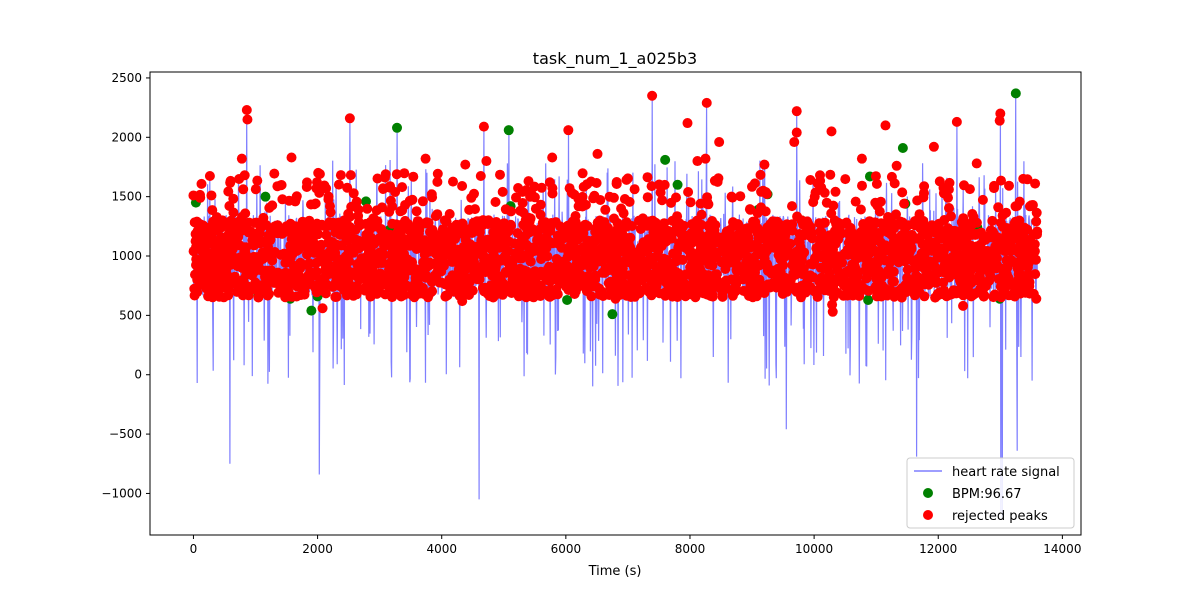 The height and width of the screenshot is (600, 1200). What do you see at coordinates (615, 571) in the screenshot?
I see `x-axis-label: Time (s)` at bounding box center [615, 571].